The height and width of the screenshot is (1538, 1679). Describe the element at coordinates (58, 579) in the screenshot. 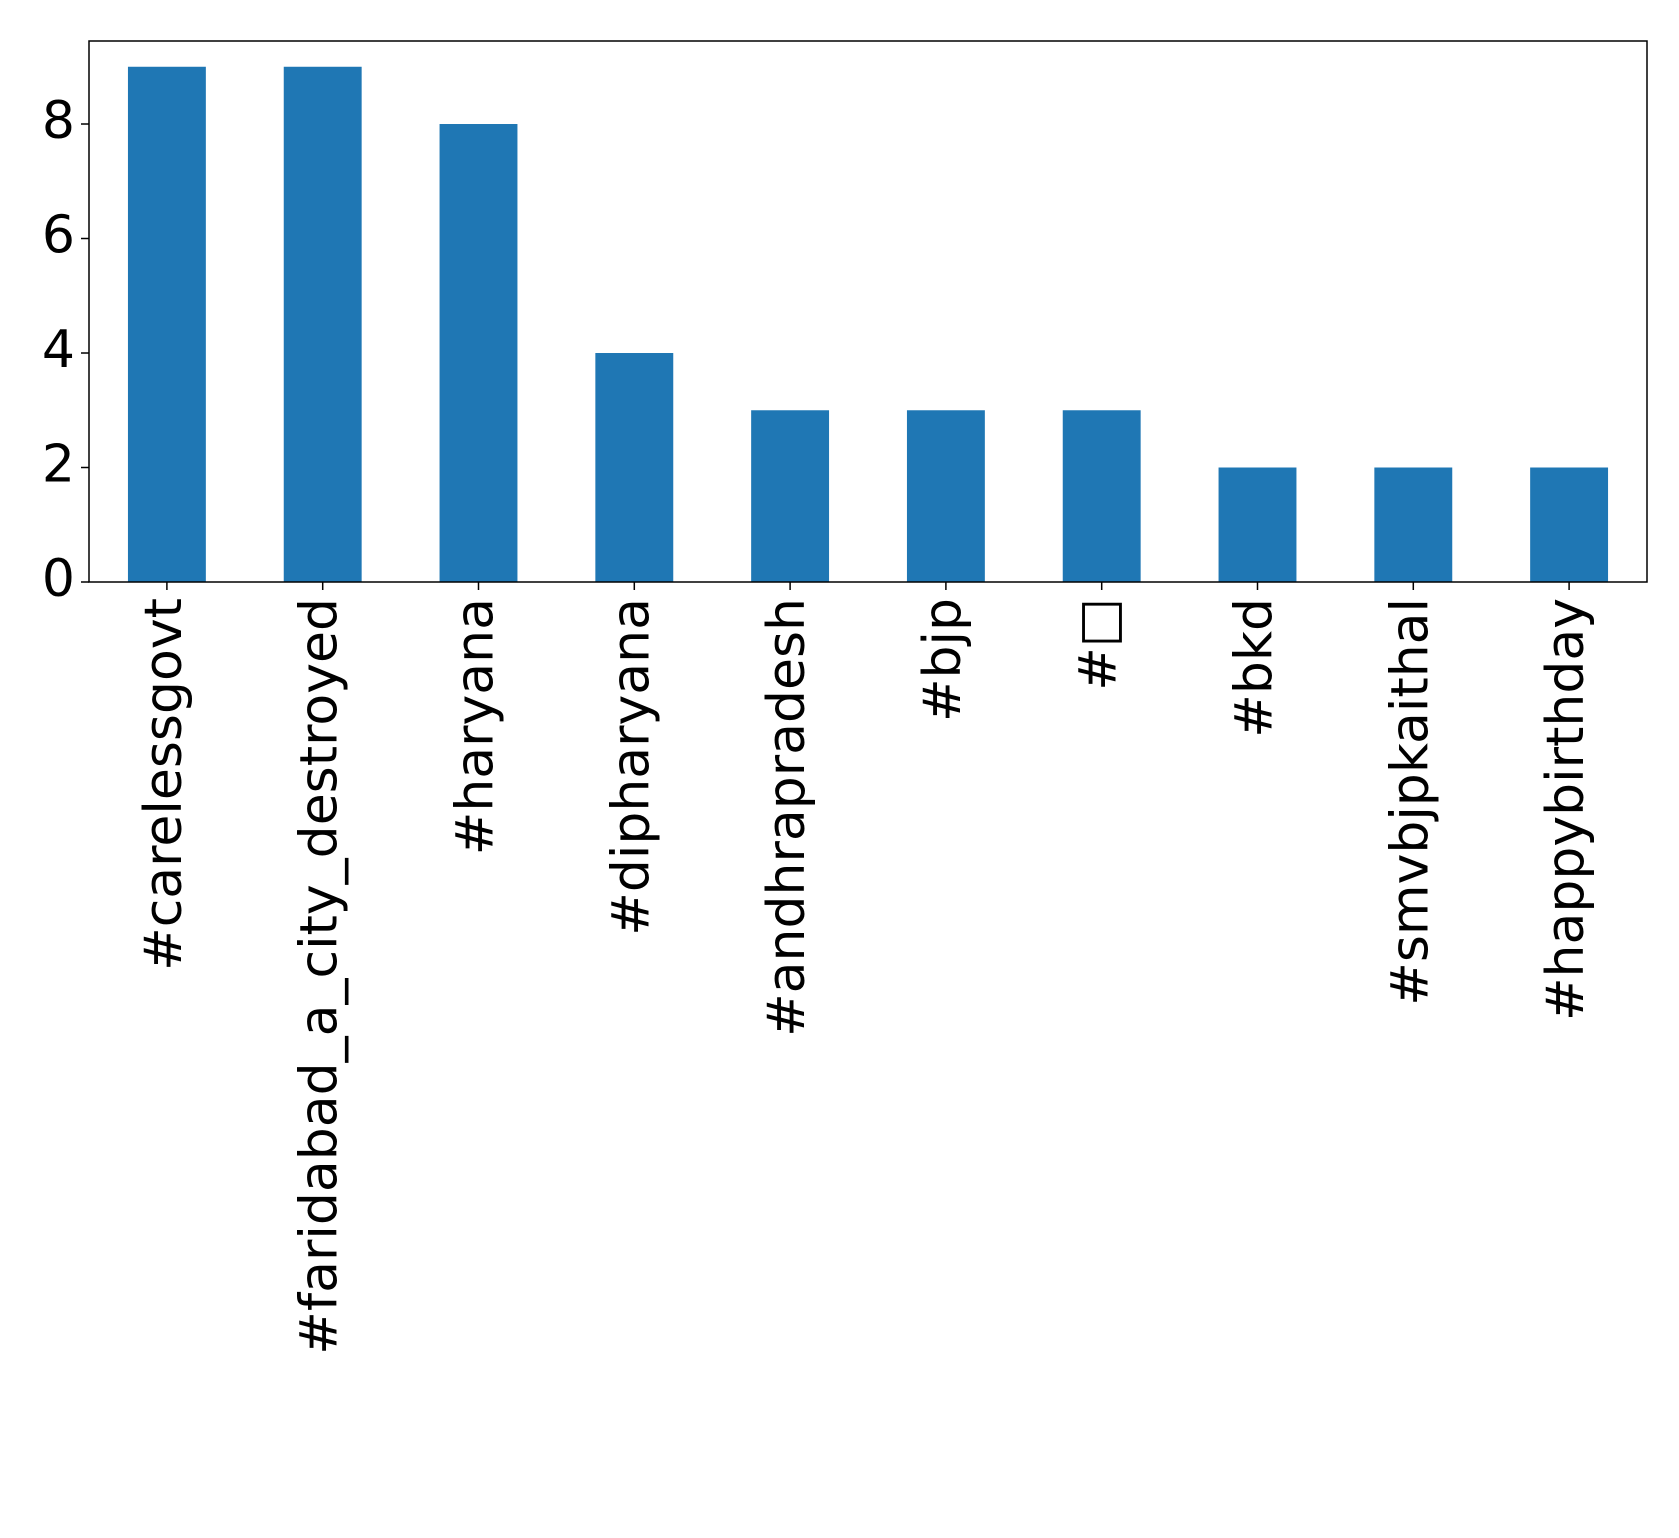

I see `y-tick-label: 0` at that location.